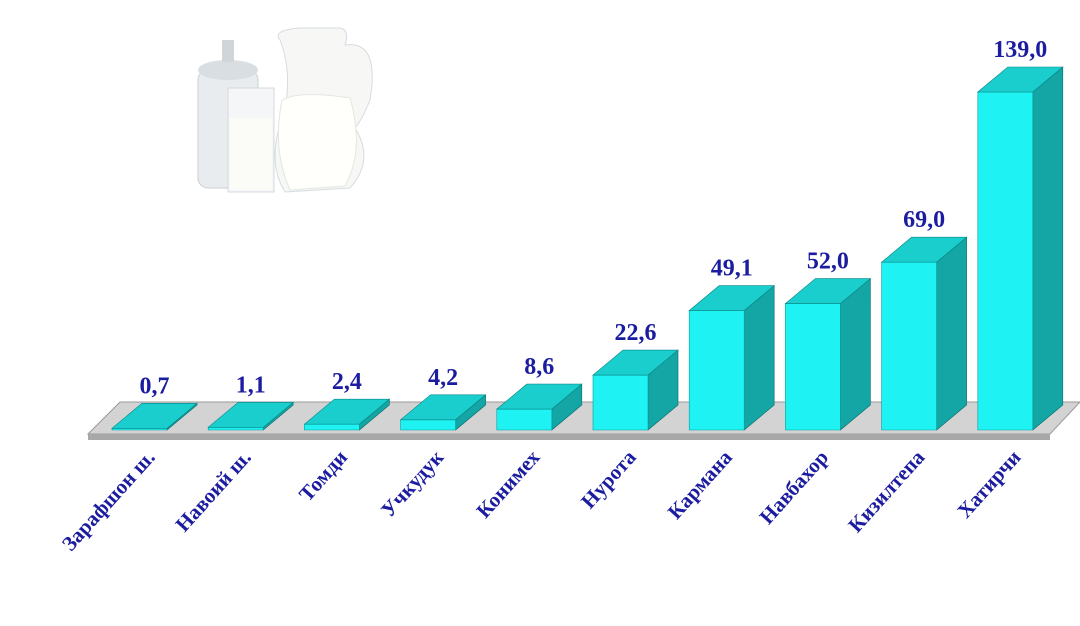 The height and width of the screenshot is (626, 1080). Describe the element at coordinates (155, 386) in the screenshot. I see `value-label: 0,7` at that location.